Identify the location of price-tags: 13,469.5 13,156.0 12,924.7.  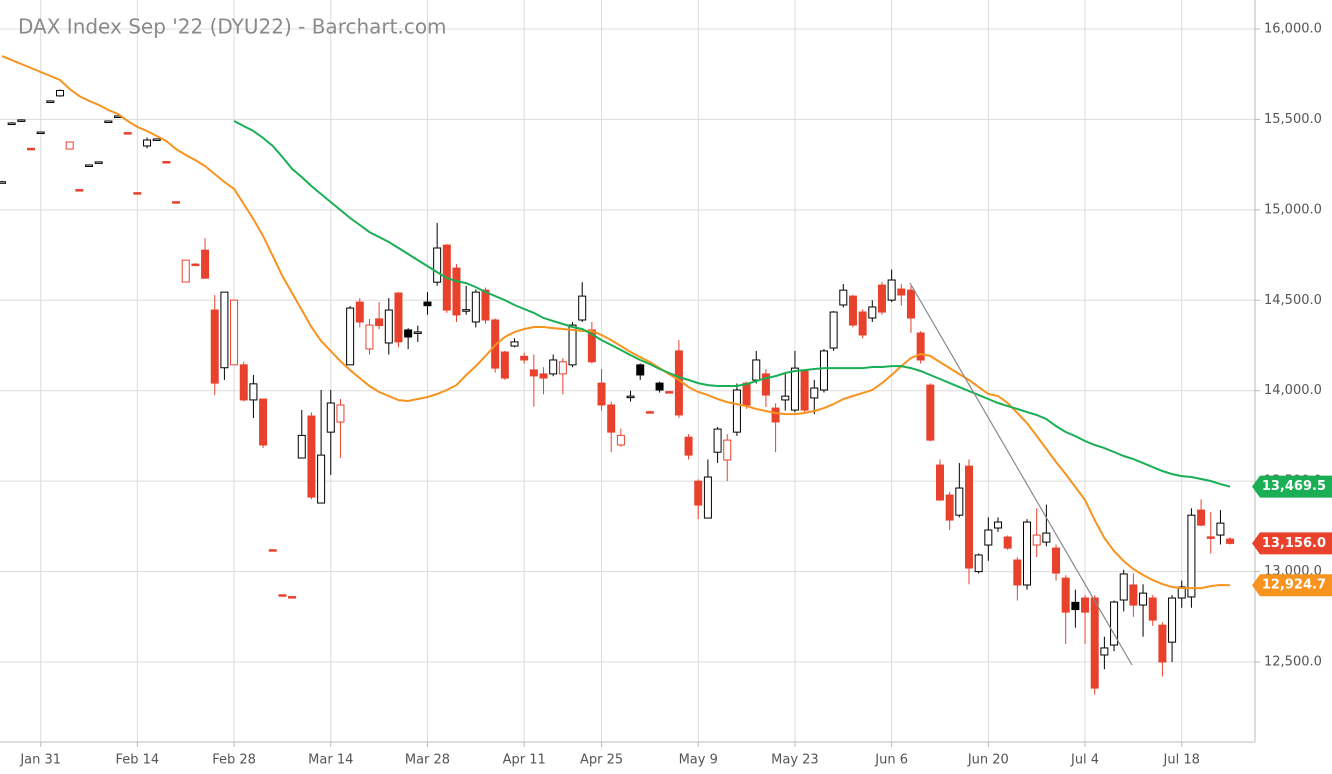
(1292, 536).